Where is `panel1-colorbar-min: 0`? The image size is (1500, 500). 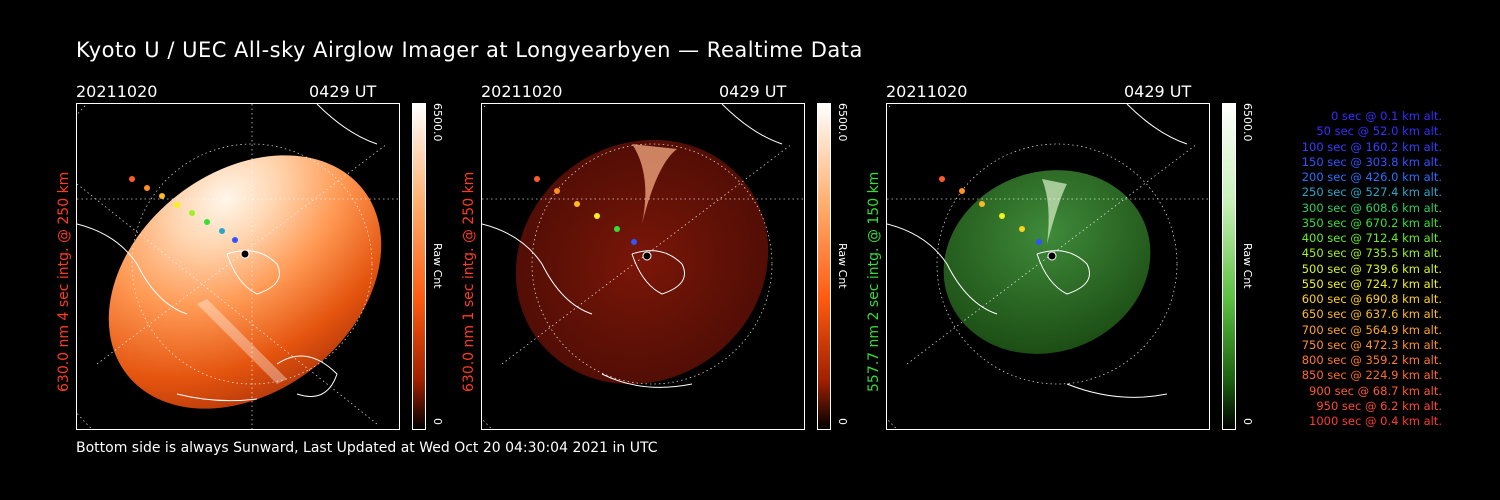
panel1-colorbar-min: 0 is located at coordinates (437, 421).